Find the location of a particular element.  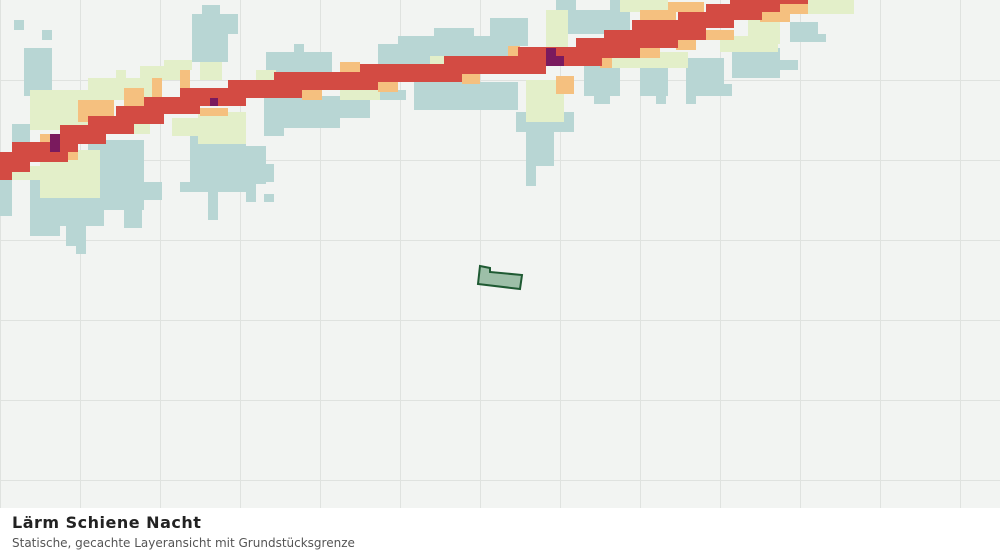

parcel-boundary is located at coordinates (500, 277).